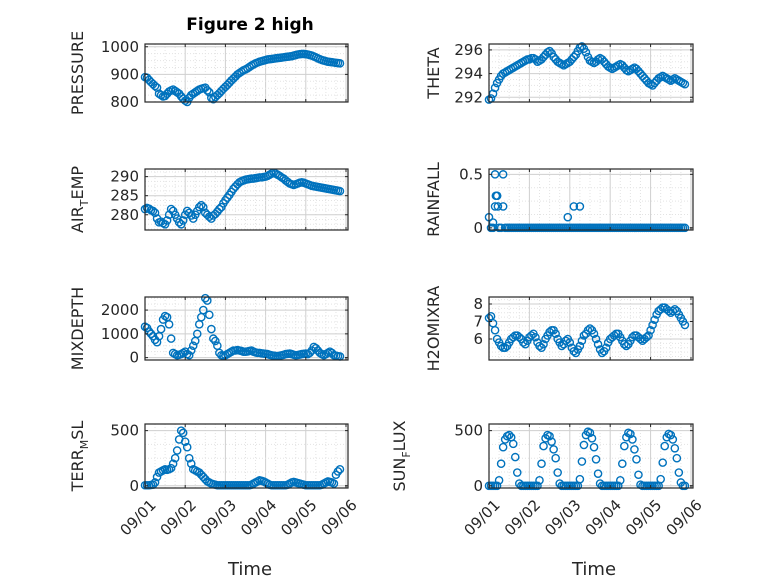  What do you see at coordinates (134, 358) in the screenshot?
I see `mixdepth-ytick-label: 0` at bounding box center [134, 358].